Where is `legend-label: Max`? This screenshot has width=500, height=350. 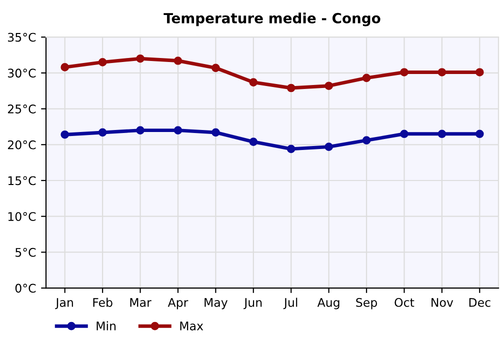
legend-label: Max is located at coordinates (192, 326).